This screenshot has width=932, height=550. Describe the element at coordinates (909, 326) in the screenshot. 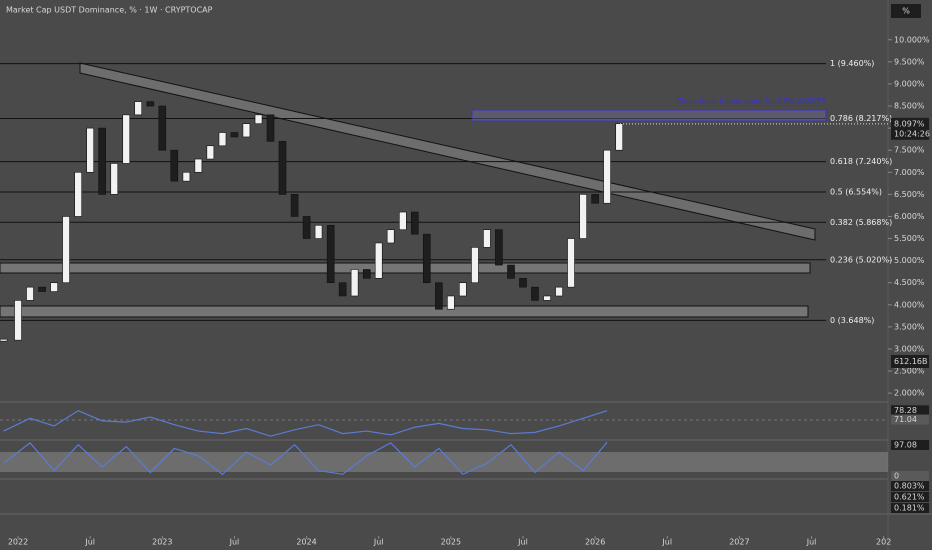

I see `y-tick-label: 3.500%` at that location.